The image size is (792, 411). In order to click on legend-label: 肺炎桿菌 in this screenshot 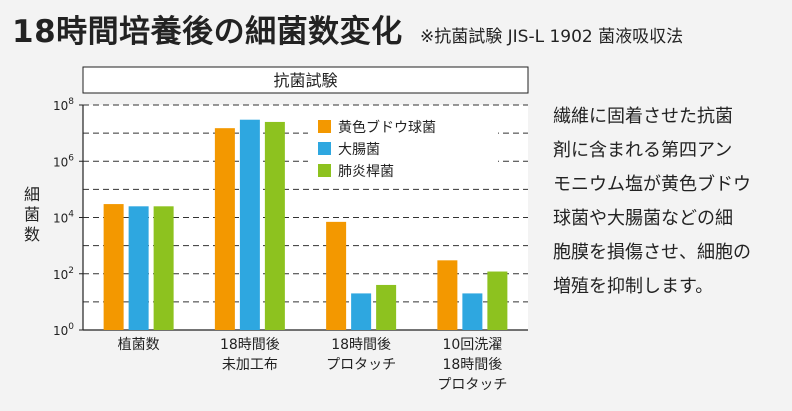, I will do `click(366, 172)`.